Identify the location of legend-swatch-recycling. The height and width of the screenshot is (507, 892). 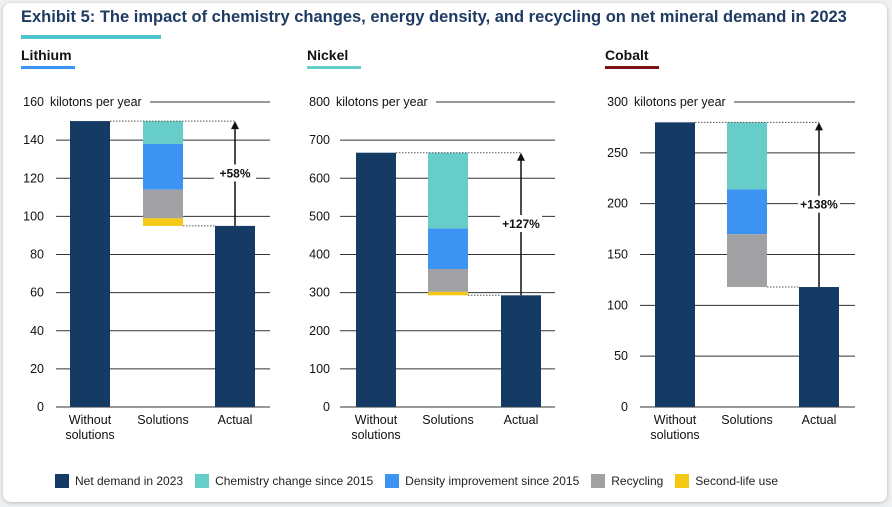
(598, 481).